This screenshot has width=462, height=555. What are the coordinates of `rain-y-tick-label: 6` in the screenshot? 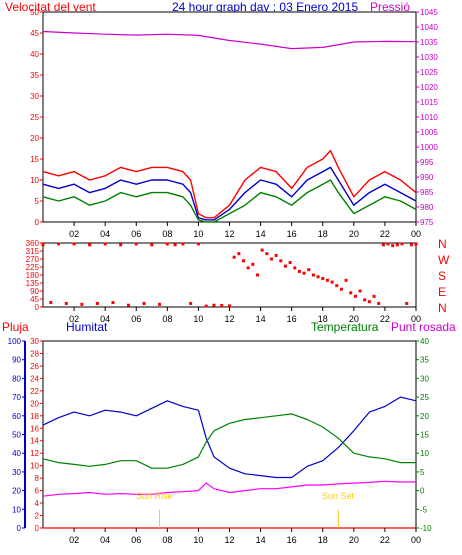 It's located at (37, 491).